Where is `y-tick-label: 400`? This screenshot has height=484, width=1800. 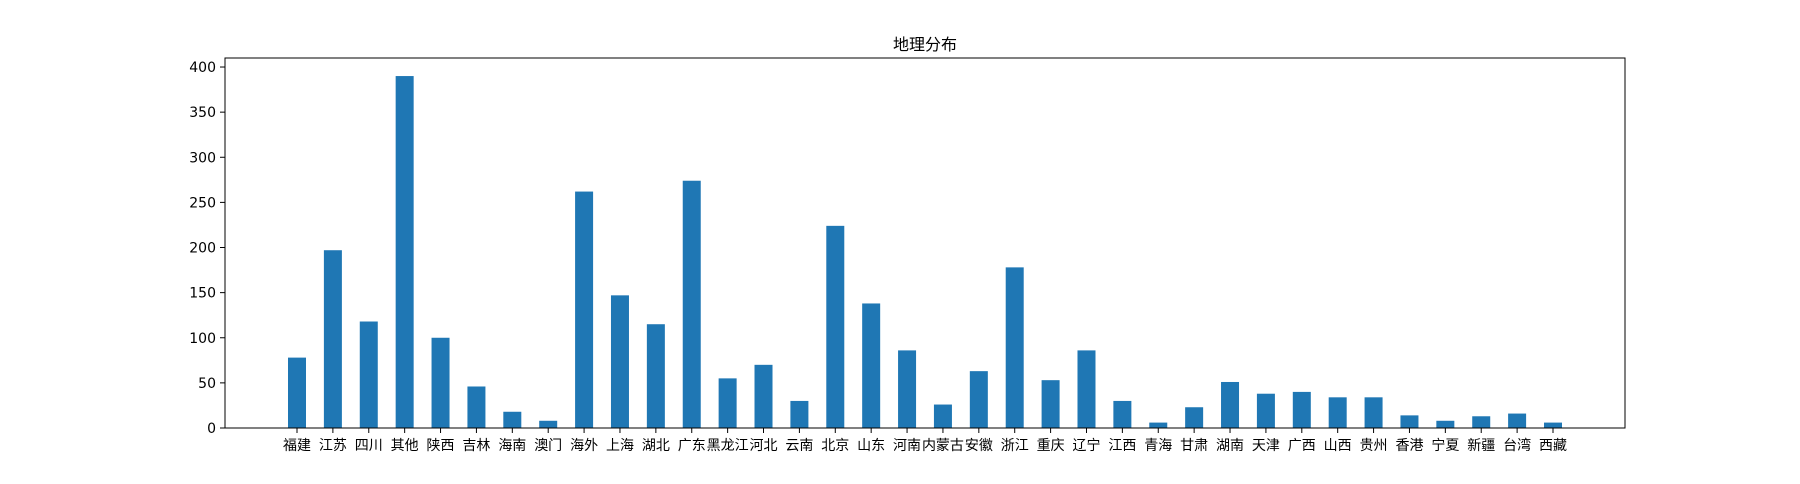 y-tick-label: 400 is located at coordinates (202, 68).